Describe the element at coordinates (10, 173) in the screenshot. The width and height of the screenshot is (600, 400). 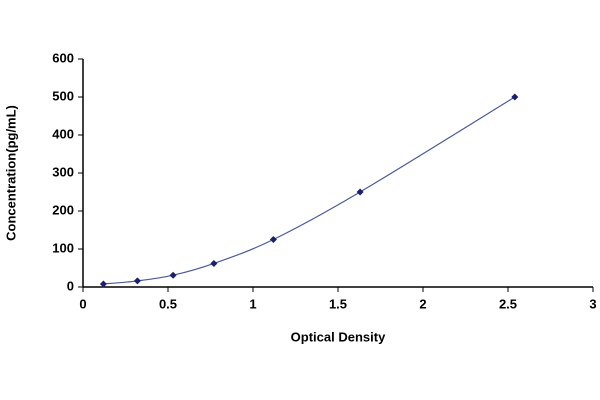
I see `y-axis-label: Concentration(pg/mL)` at that location.